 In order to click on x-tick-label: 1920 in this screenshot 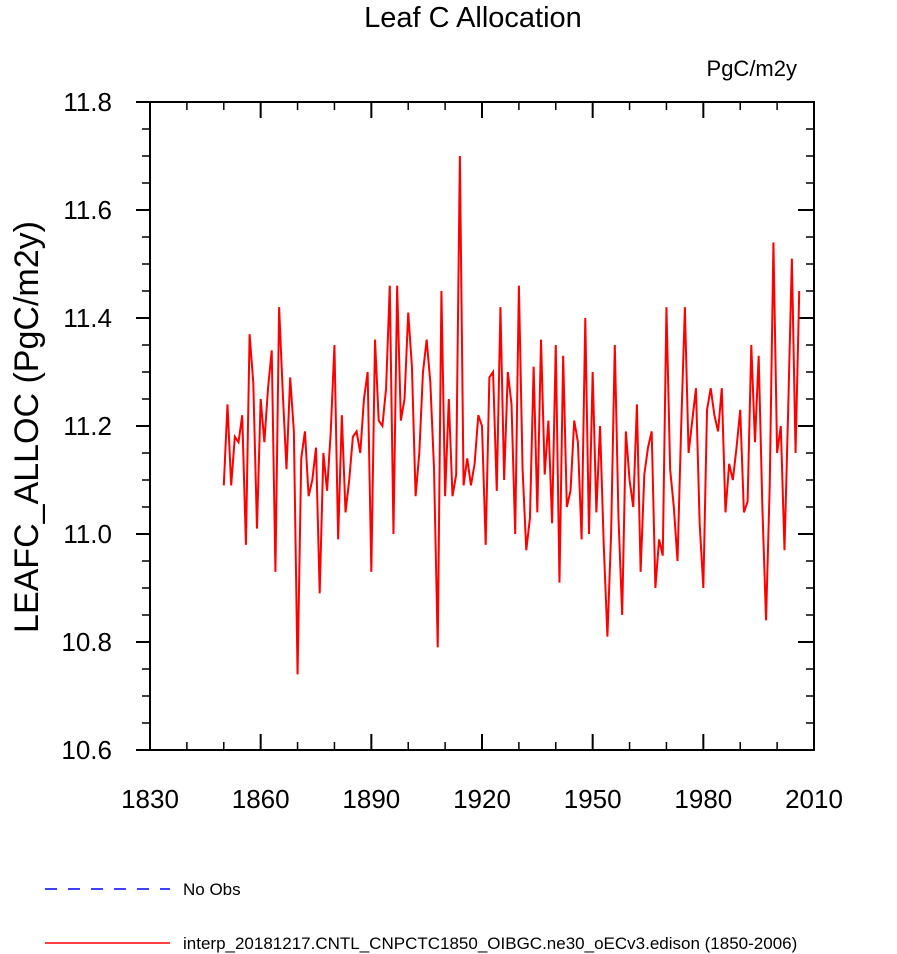, I will do `click(482, 799)`.